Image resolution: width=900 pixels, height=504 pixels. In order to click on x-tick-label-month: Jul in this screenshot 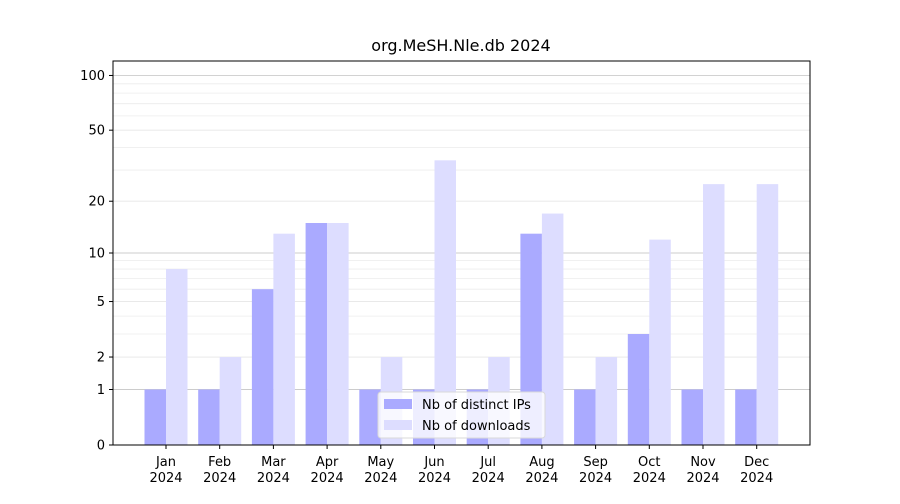, I will do `click(487, 462)`.